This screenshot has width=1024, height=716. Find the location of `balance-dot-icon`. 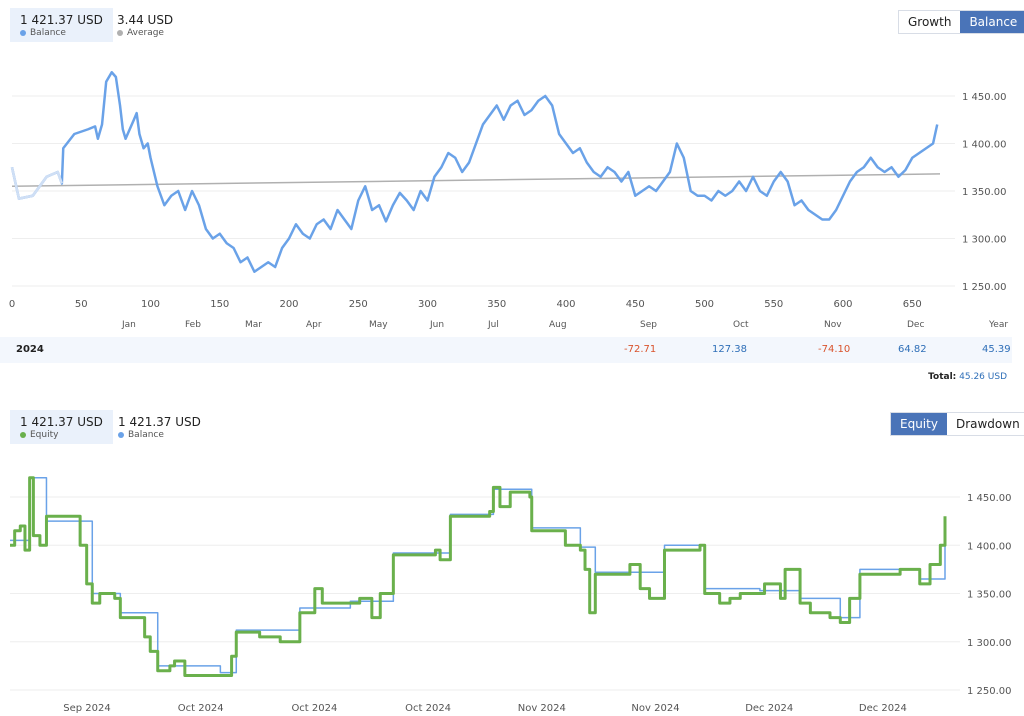

balance-dot-icon is located at coordinates (23, 32).